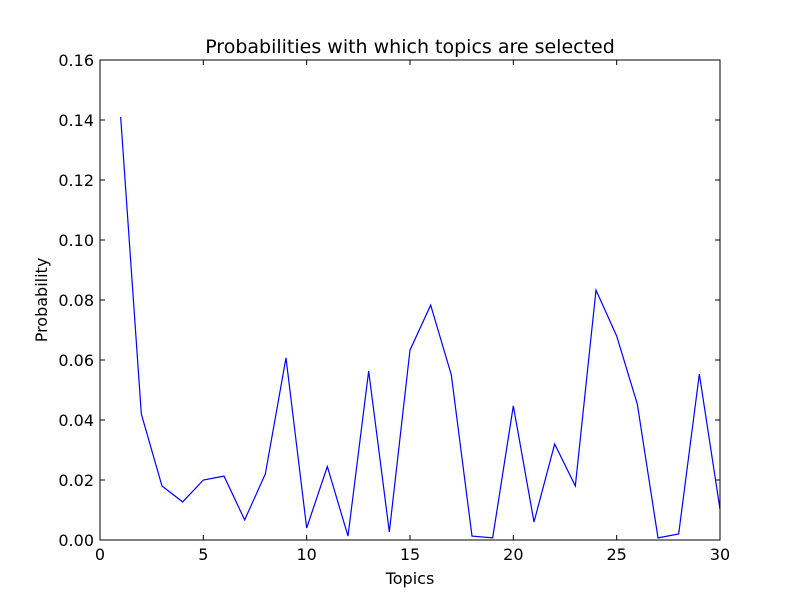 The height and width of the screenshot is (600, 800). Describe the element at coordinates (100, 554) in the screenshot. I see `x-tick-label: 0` at that location.